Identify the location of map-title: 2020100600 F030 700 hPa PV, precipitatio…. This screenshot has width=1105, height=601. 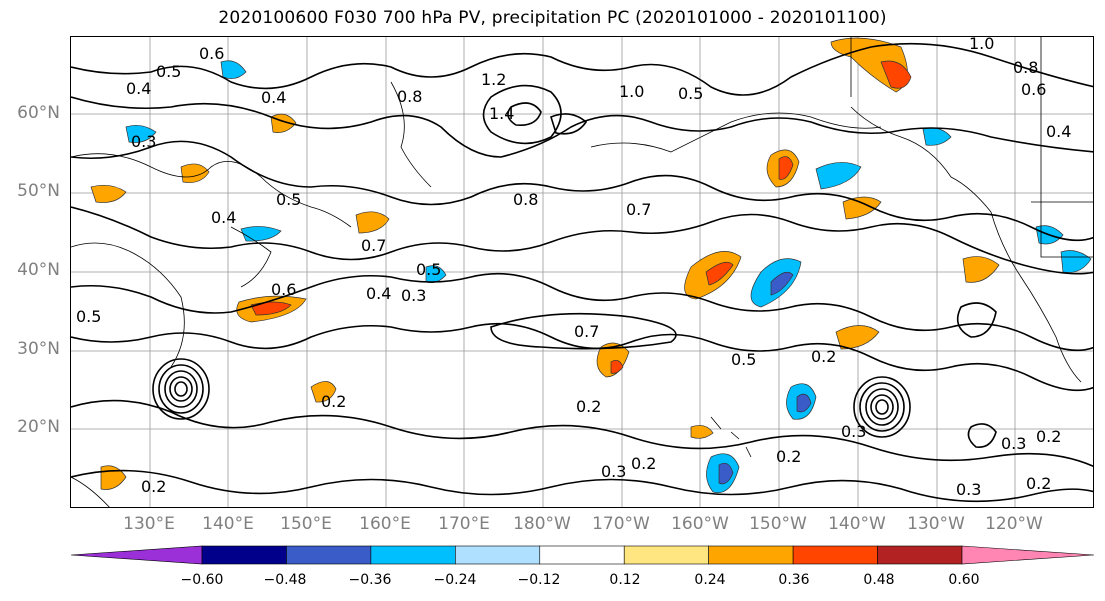
(552, 18).